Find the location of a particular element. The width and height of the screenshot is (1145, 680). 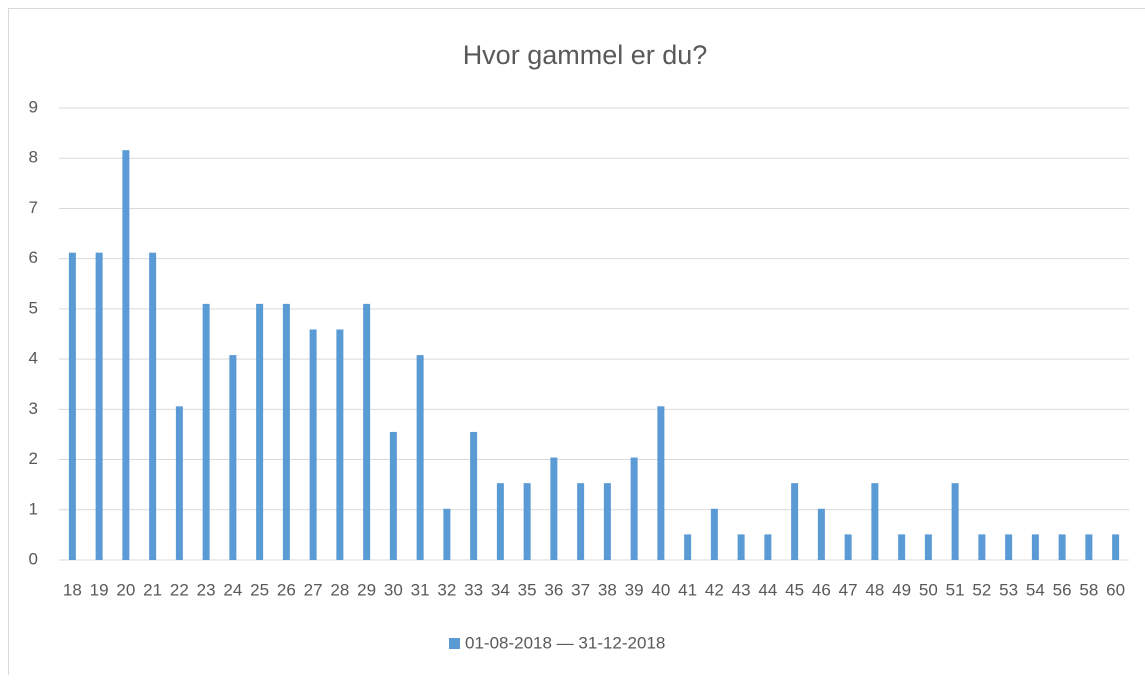

x-tick-label: 23 is located at coordinates (206, 589).